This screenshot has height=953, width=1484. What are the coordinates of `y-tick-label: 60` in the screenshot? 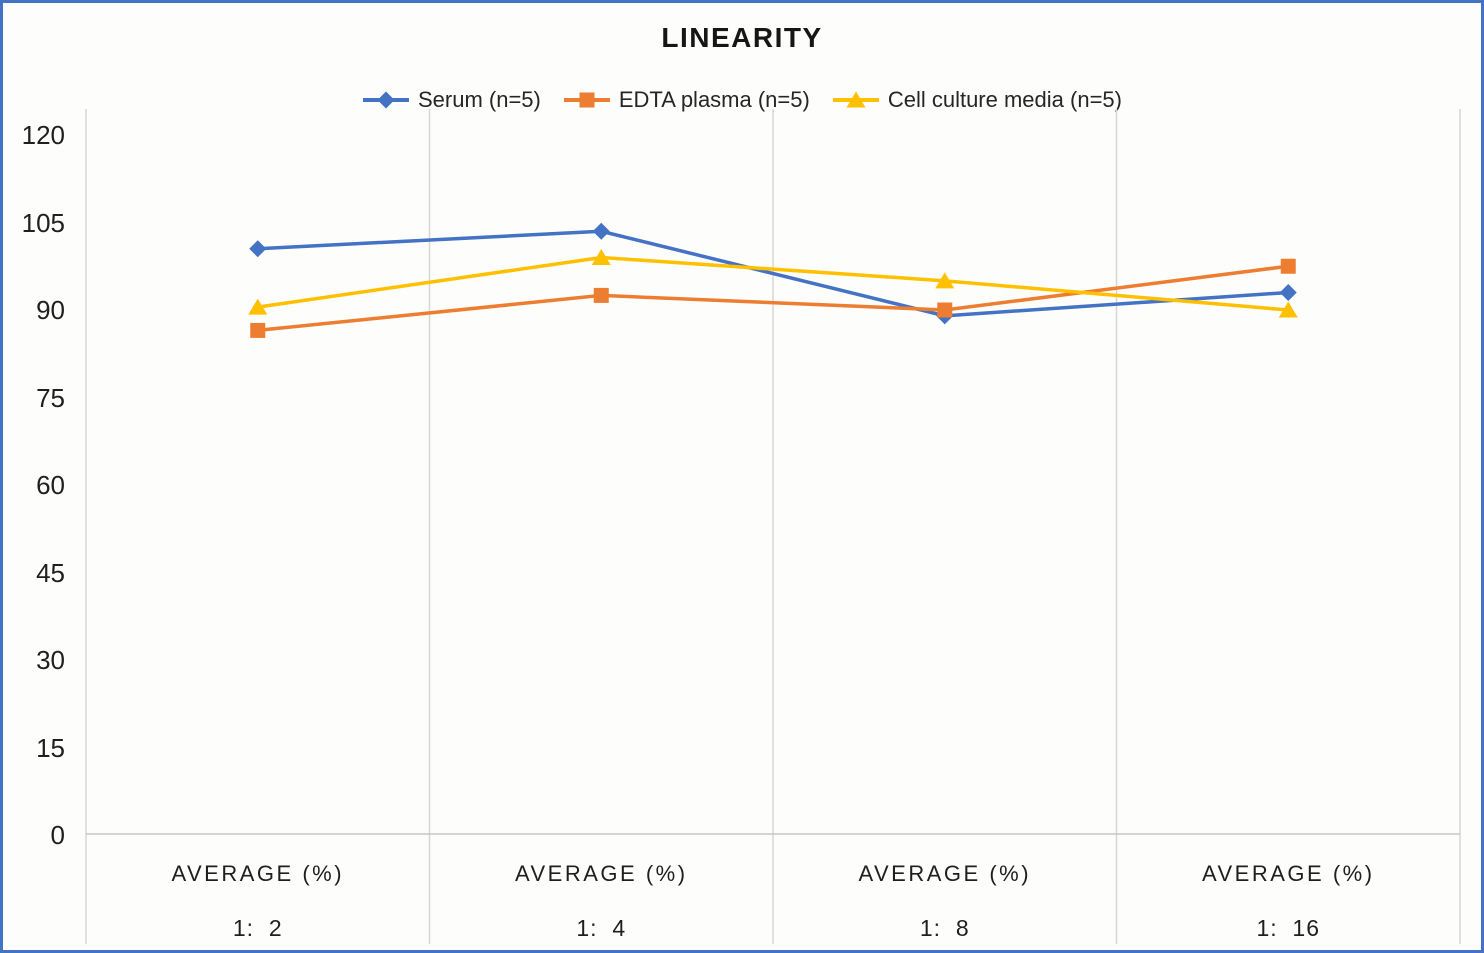 It's located at (50, 485).